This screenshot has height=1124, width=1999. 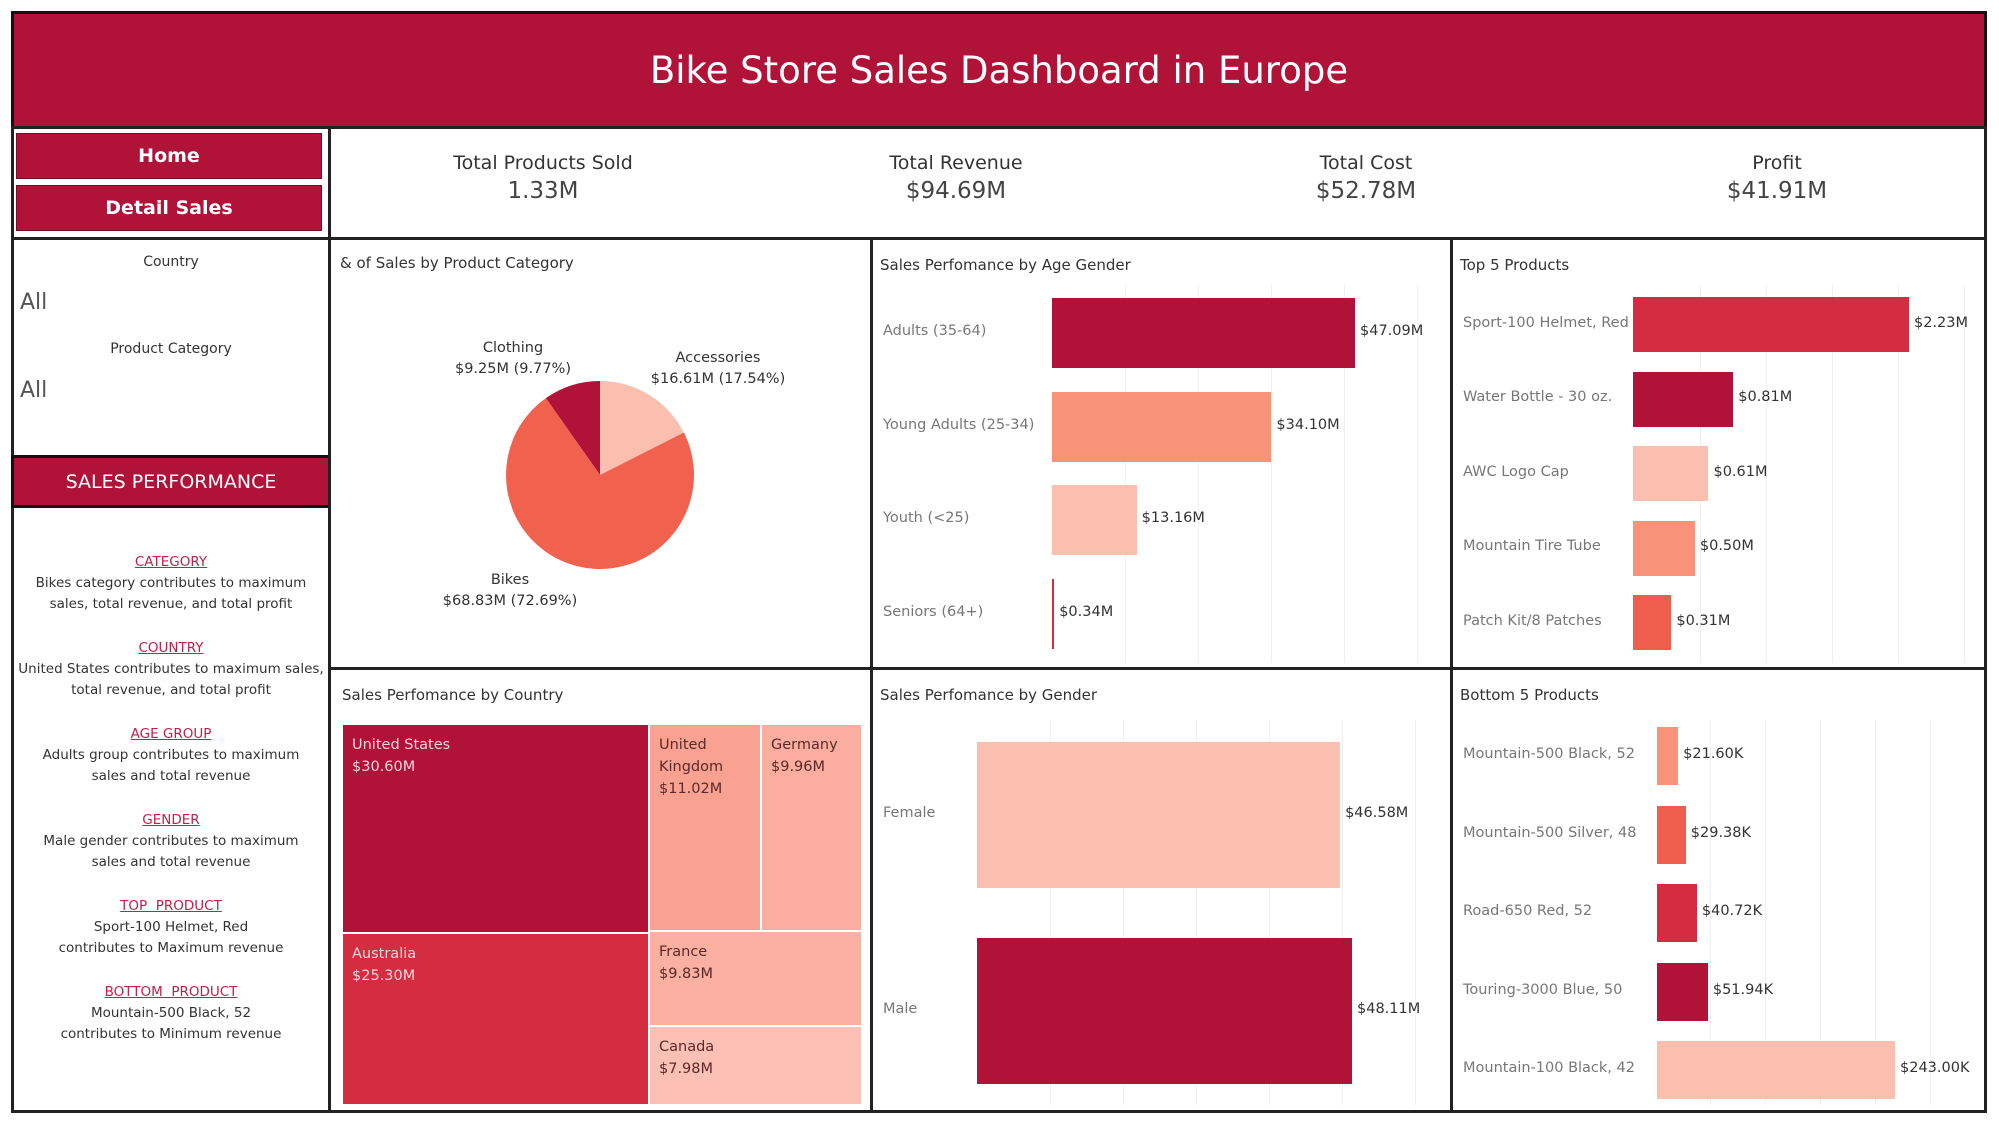 What do you see at coordinates (169, 156) in the screenshot?
I see `home-button: Home` at bounding box center [169, 156].